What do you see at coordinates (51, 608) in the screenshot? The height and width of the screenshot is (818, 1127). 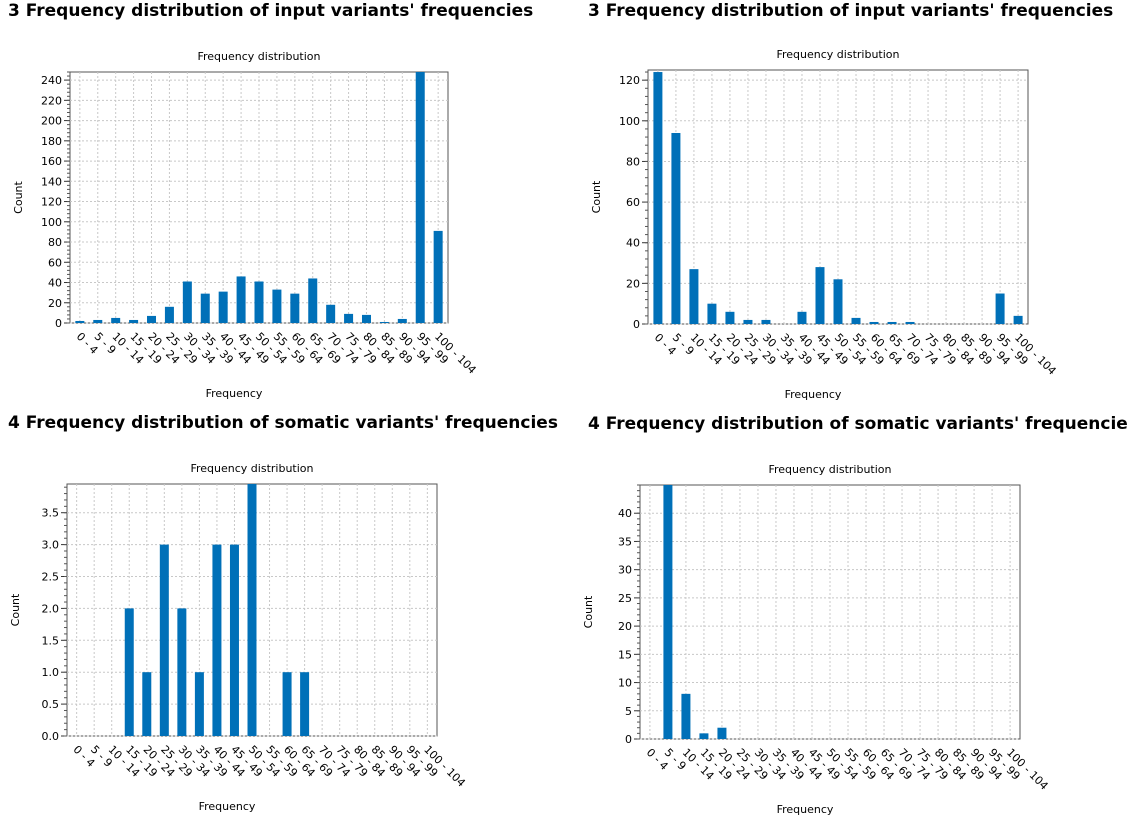 I see `y-tick-label: 2.0` at bounding box center [51, 608].